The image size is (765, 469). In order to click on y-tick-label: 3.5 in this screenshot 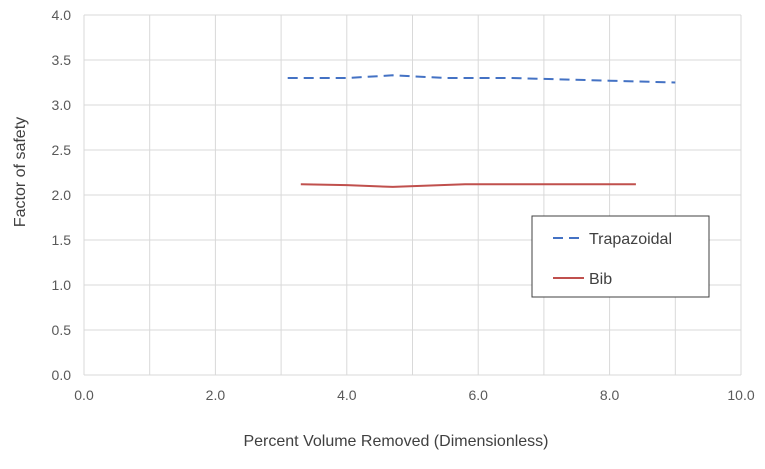, I will do `click(62, 60)`.